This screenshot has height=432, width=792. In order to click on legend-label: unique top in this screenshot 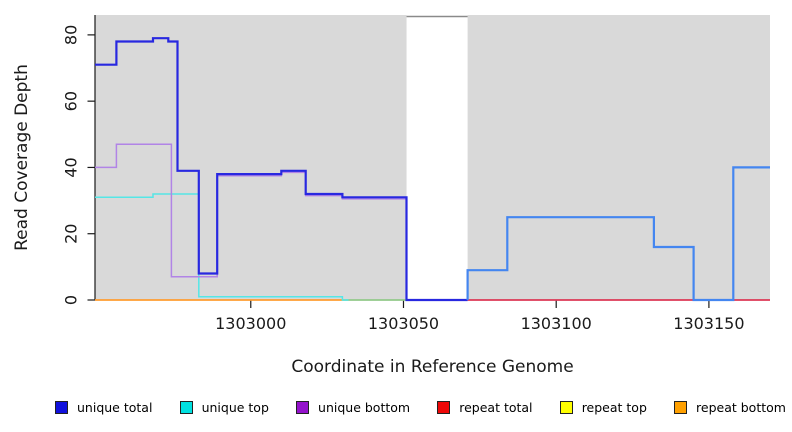, I will do `click(235, 407)`.